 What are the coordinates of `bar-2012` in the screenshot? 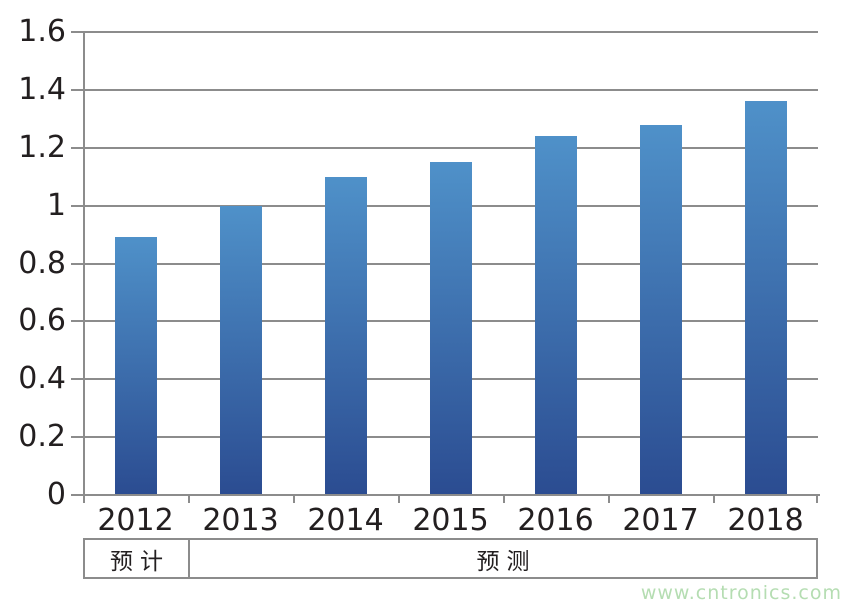 It's located at (135, 366).